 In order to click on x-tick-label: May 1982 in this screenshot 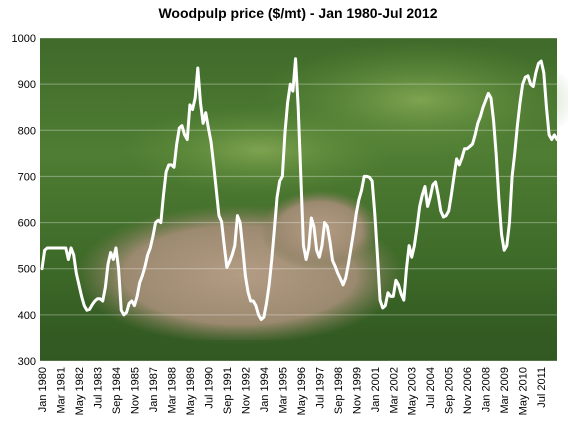, I will do `click(80, 391)`.